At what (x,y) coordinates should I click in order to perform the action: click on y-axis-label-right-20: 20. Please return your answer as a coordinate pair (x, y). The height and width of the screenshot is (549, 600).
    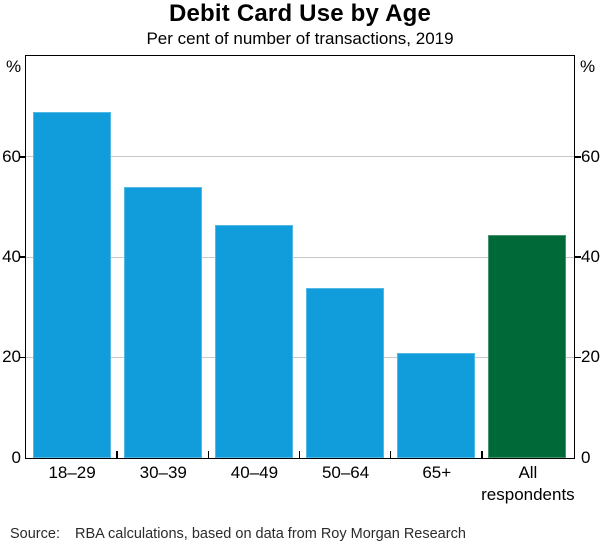
    Looking at the image, I should click on (590, 357).